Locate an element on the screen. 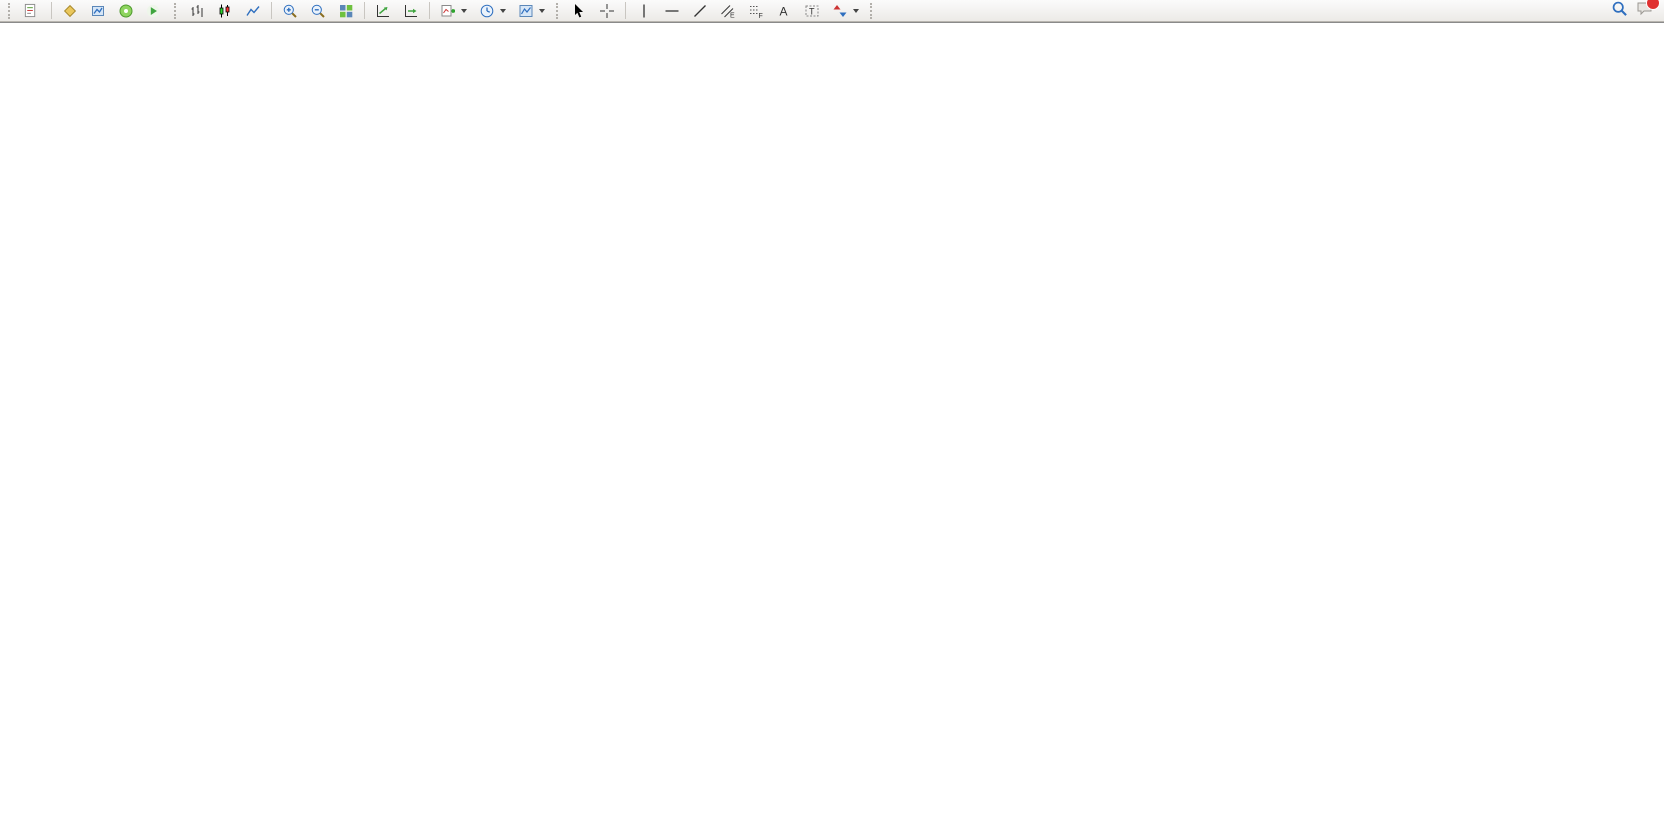  line-chart-icon is located at coordinates (253, 11).